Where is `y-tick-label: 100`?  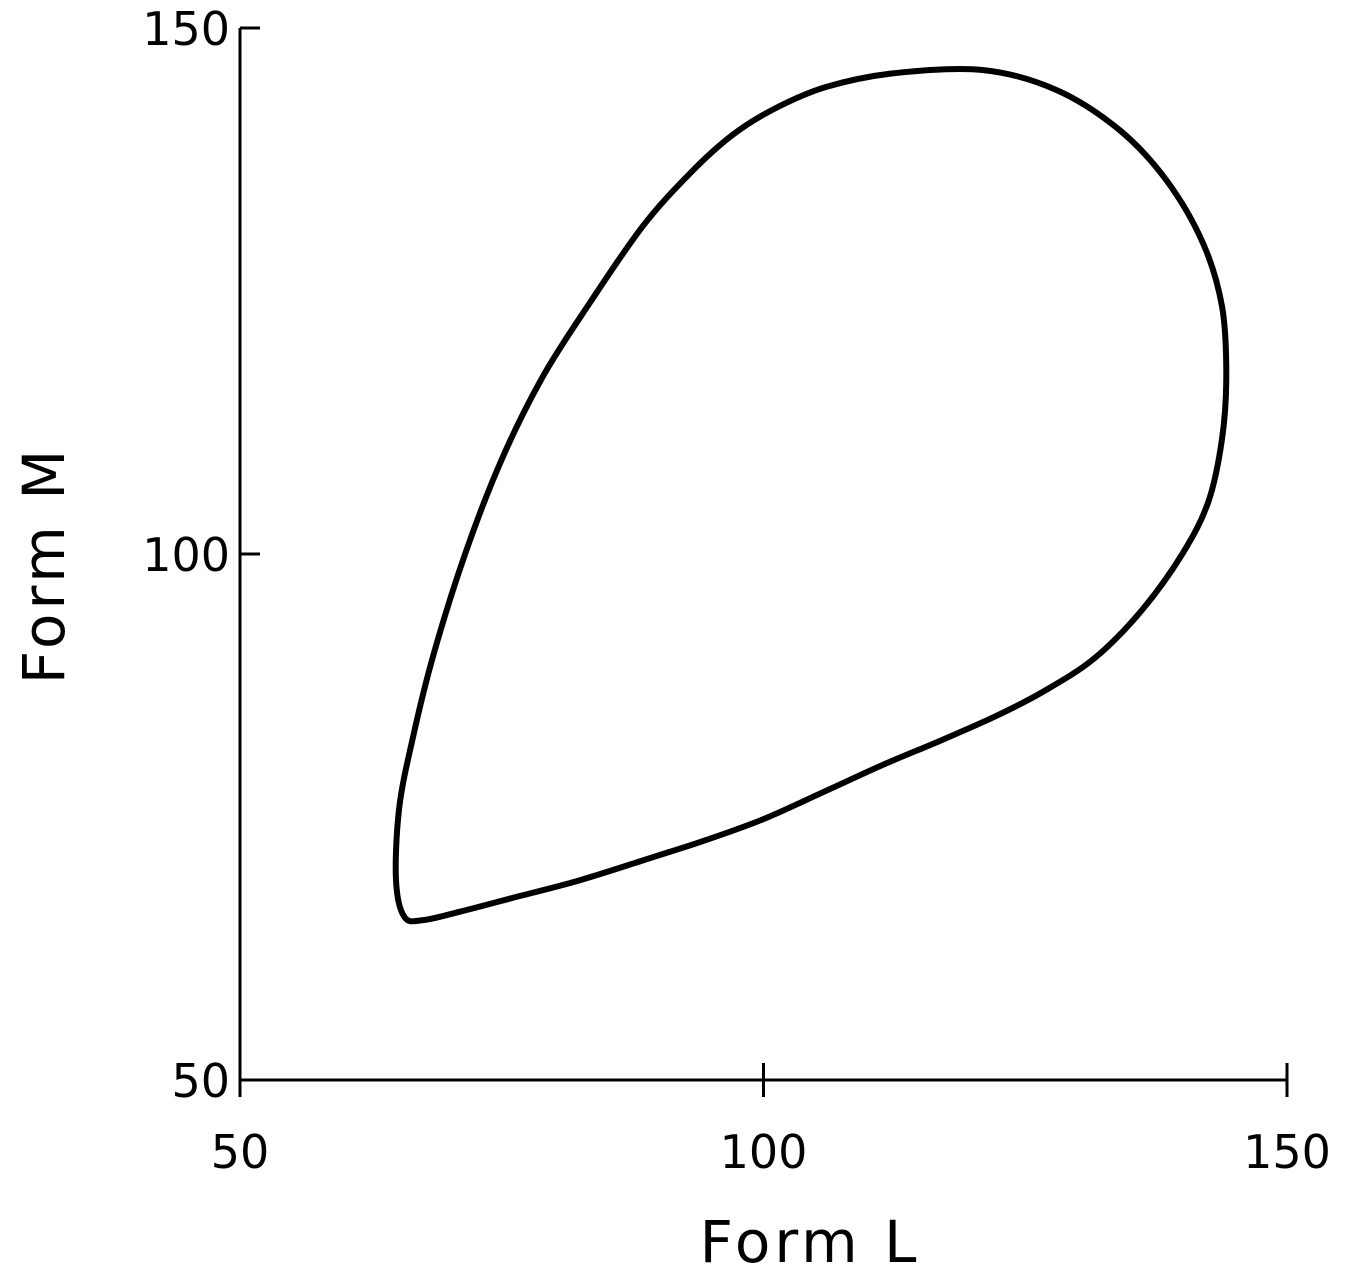
y-tick-label: 100 is located at coordinates (186, 555).